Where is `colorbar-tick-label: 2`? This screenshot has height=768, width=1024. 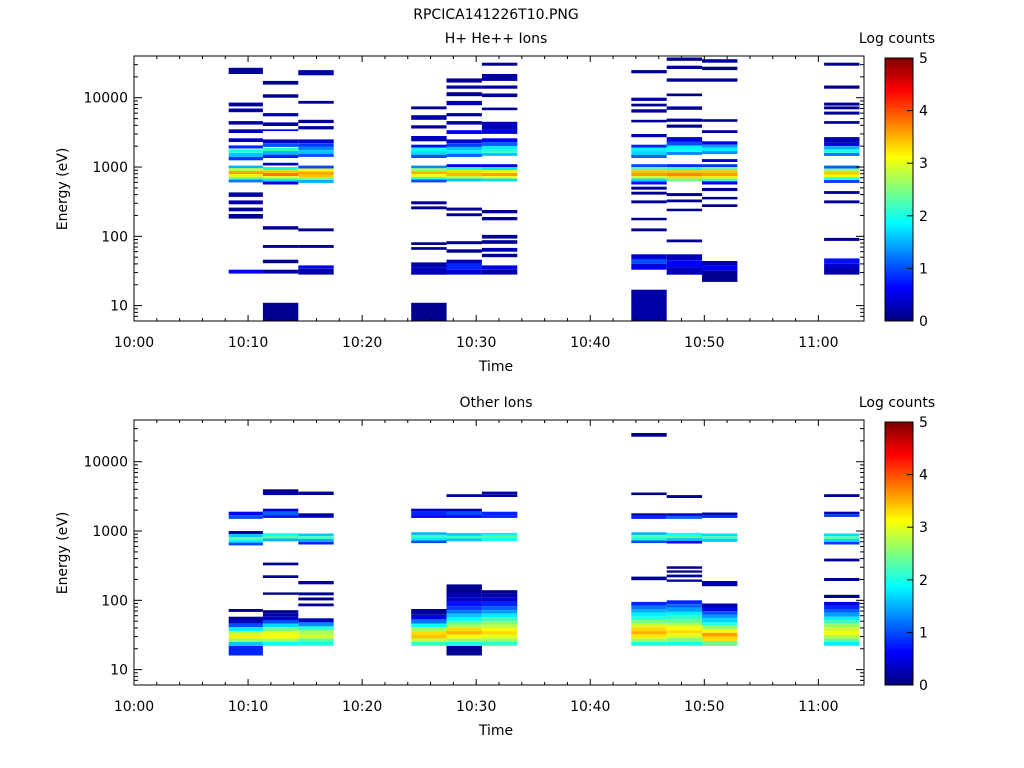
colorbar-tick-label: 2 is located at coordinates (923, 217).